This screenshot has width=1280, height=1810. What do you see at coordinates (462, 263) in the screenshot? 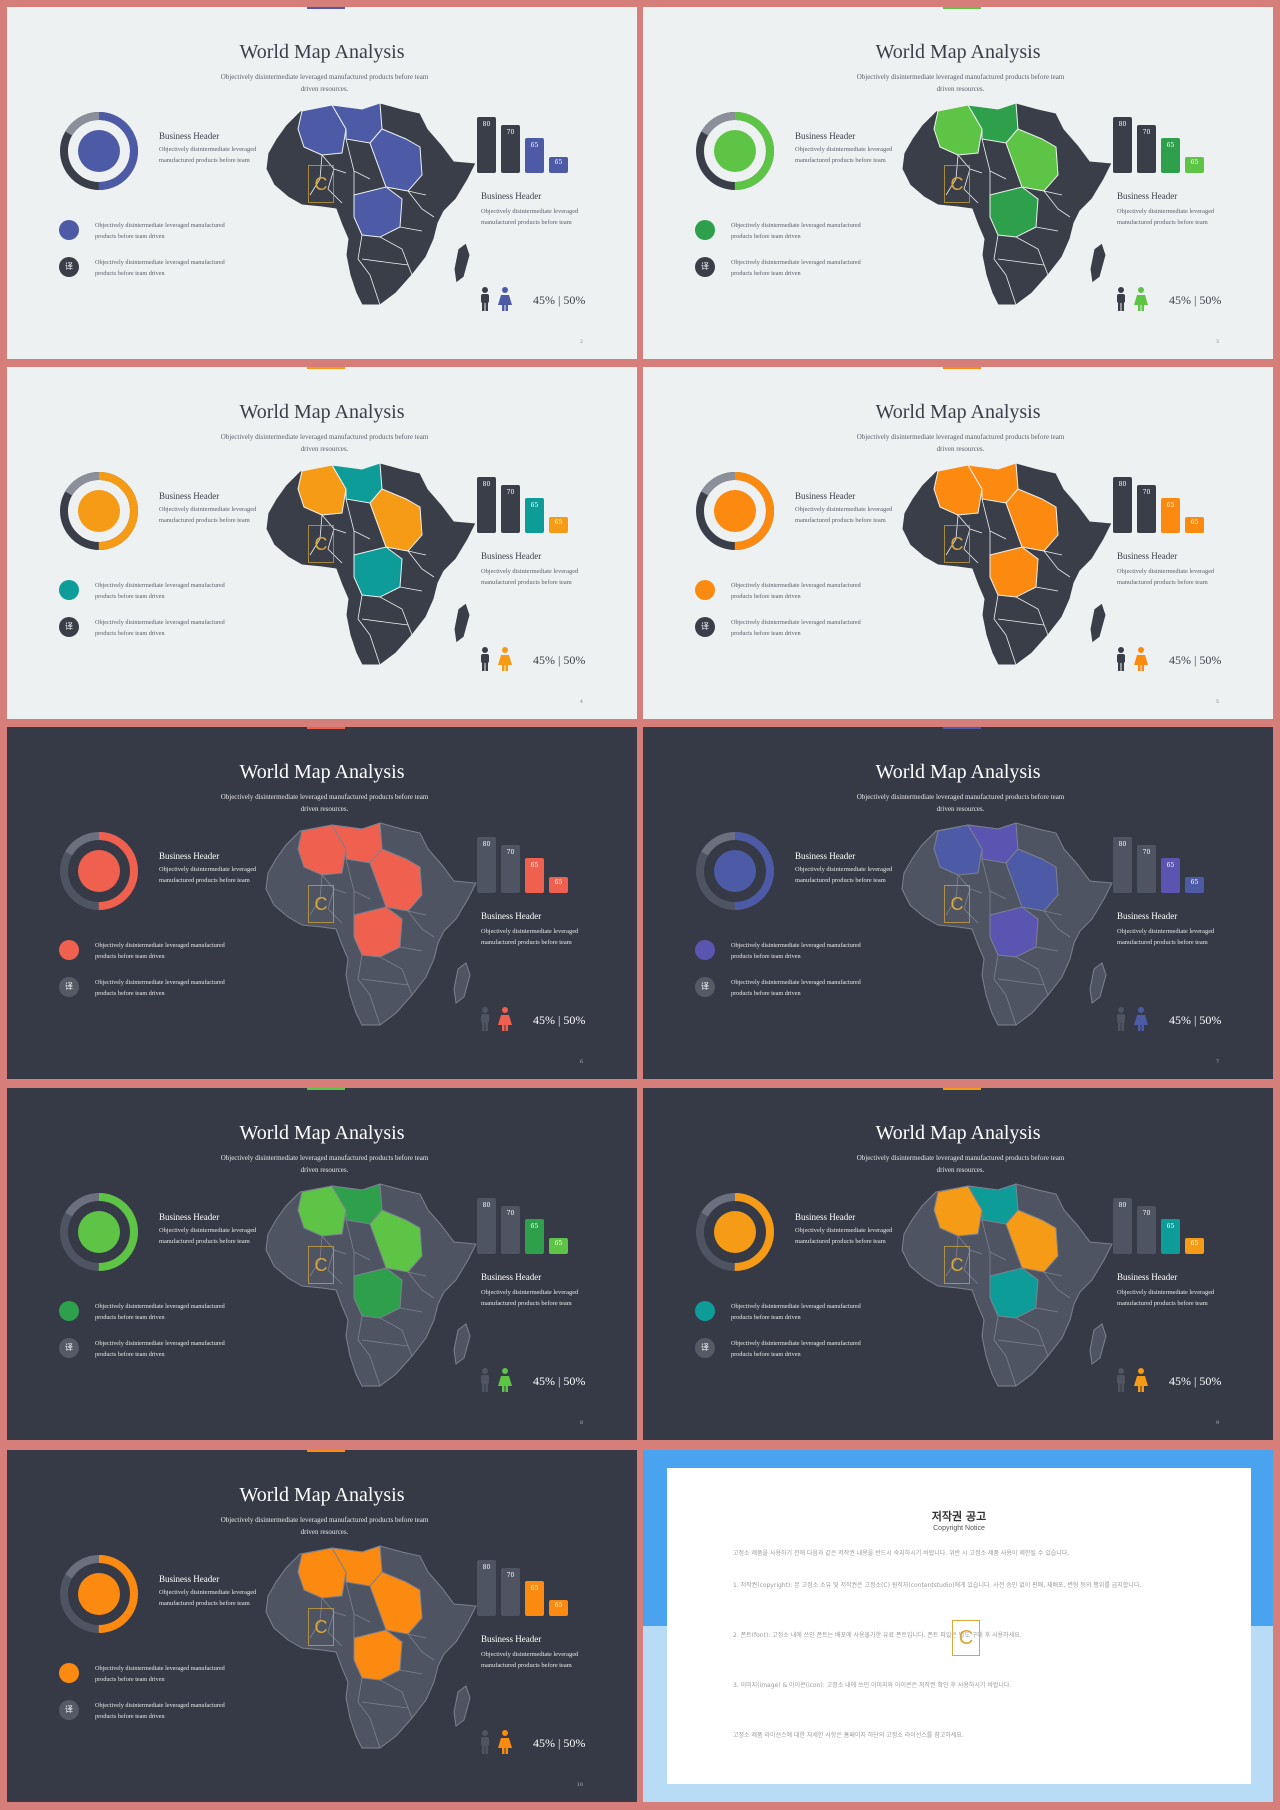
I see `madagascar` at bounding box center [462, 263].